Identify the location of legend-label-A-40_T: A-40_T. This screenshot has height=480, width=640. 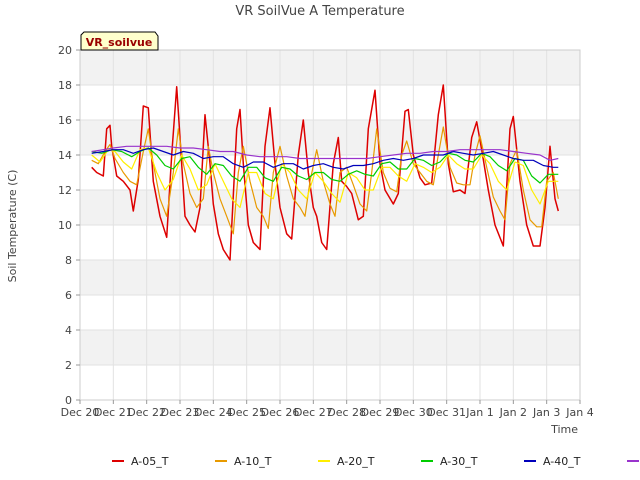
(562, 461).